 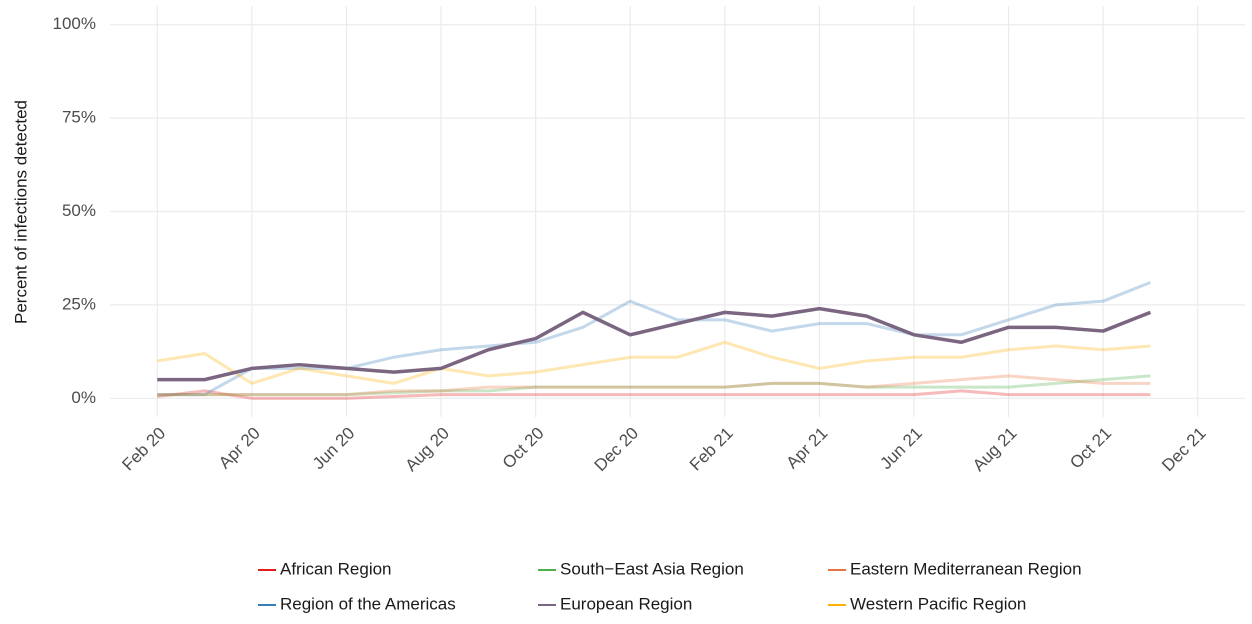 I want to click on x-tick-label: Jun 20, so click(x=334, y=449).